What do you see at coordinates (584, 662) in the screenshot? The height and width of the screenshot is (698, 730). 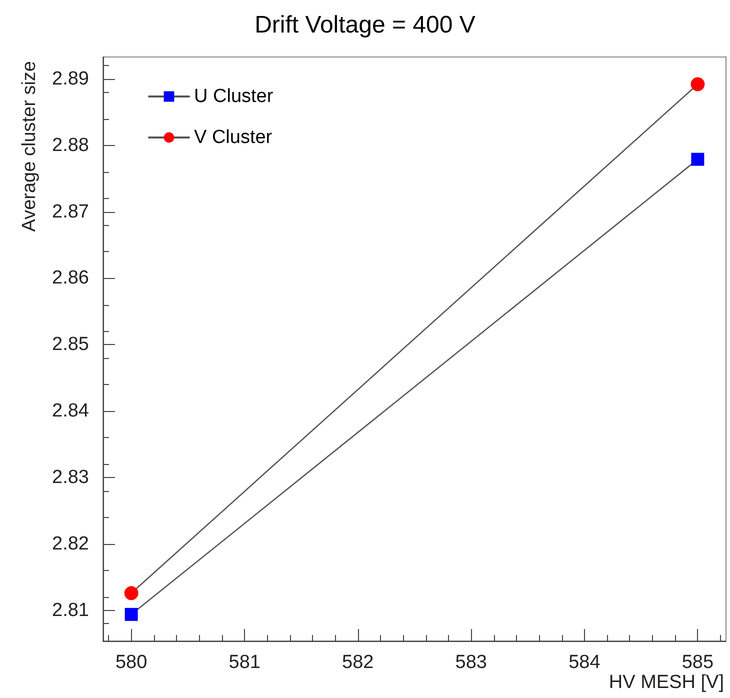 I see `x-tick-label: 584` at bounding box center [584, 662].